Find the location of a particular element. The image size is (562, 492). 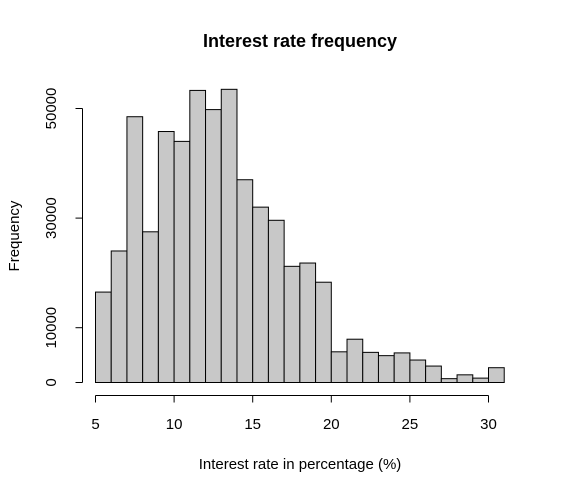

y-tick-label: 30000 is located at coordinates (51, 218).